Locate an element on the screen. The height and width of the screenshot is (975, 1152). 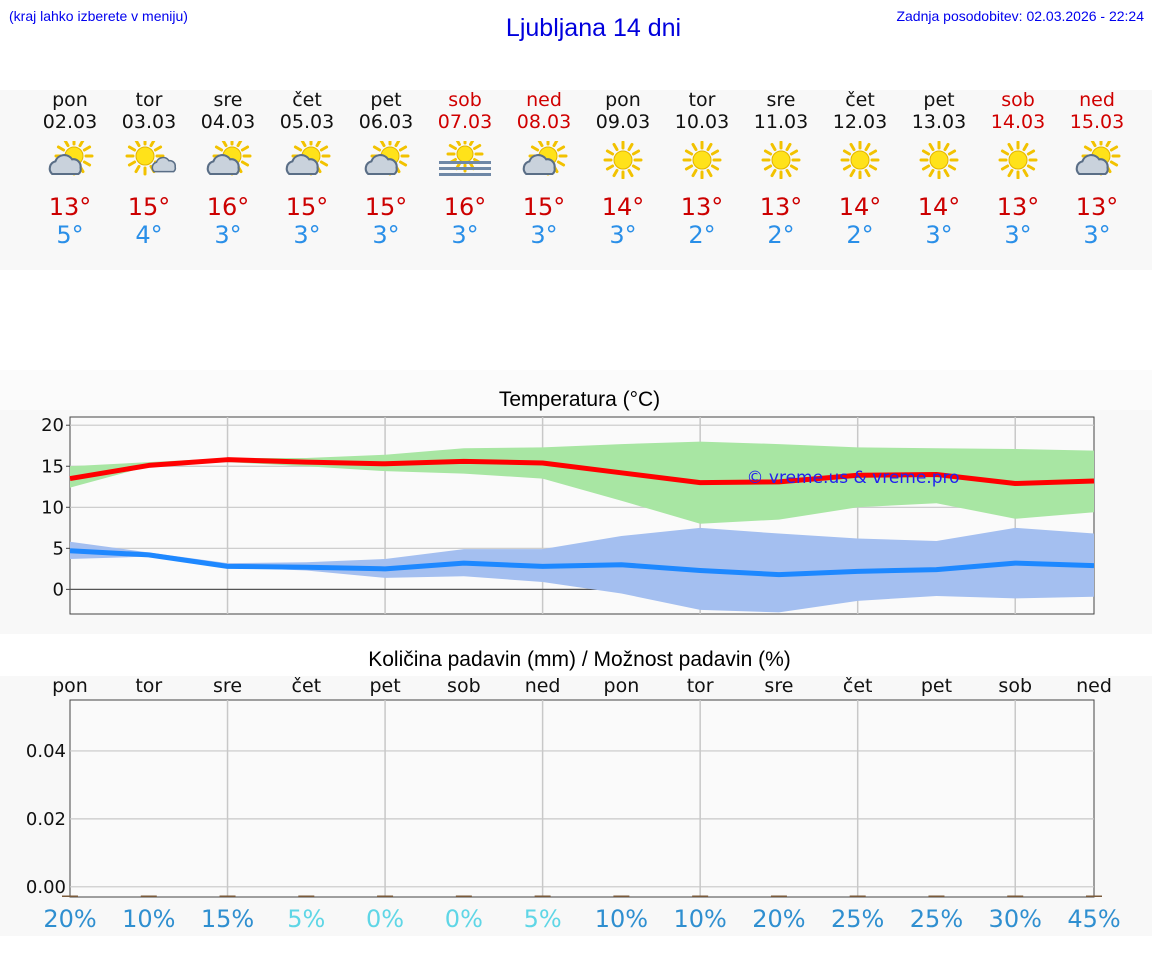
y-tick-label: 0 is located at coordinates (58, 589).